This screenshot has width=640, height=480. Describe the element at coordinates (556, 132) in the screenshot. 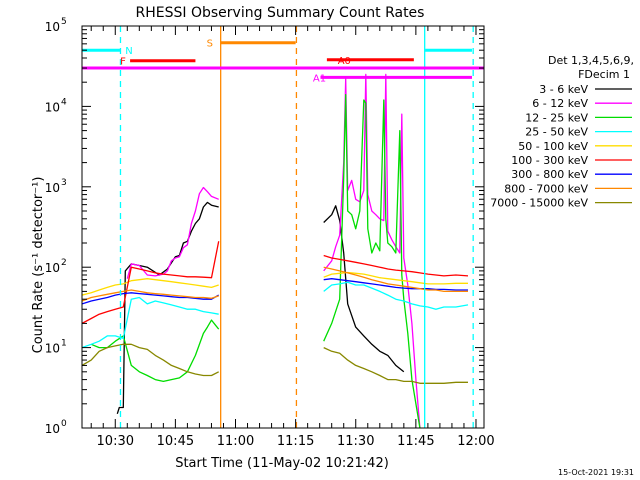

I see `legend-entry-label: 25 - 50 keV` at that location.